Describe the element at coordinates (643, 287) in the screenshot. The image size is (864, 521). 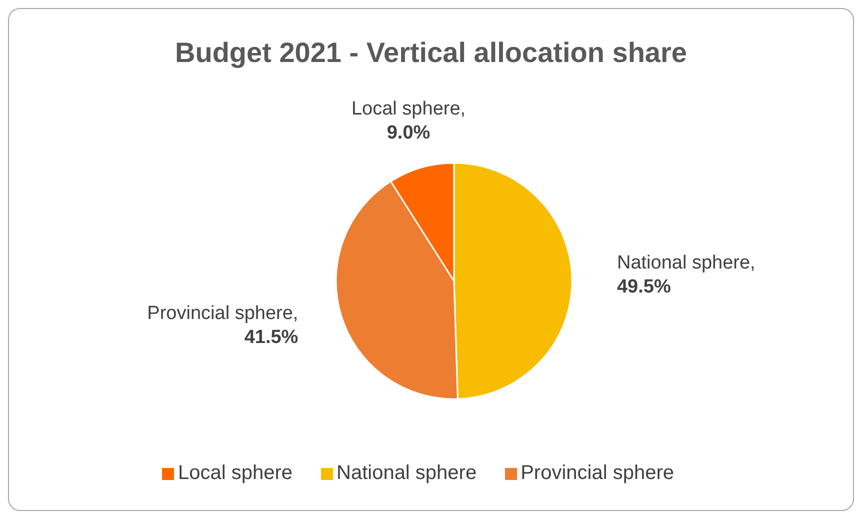
I see `text: 49.5%` at that location.